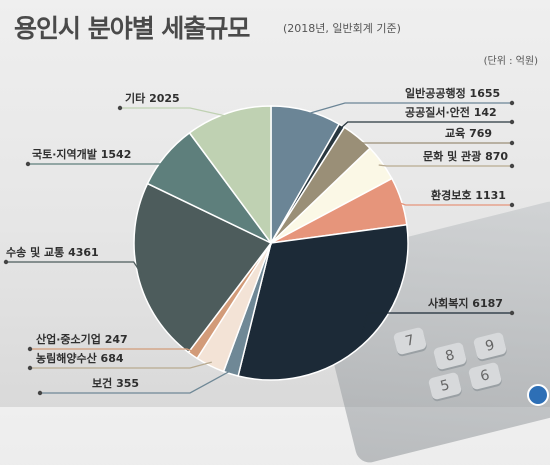 The image size is (550, 465). What do you see at coordinates (451, 112) in the screenshot?
I see `slice-label: 공공질서·안전 142` at bounding box center [451, 112].